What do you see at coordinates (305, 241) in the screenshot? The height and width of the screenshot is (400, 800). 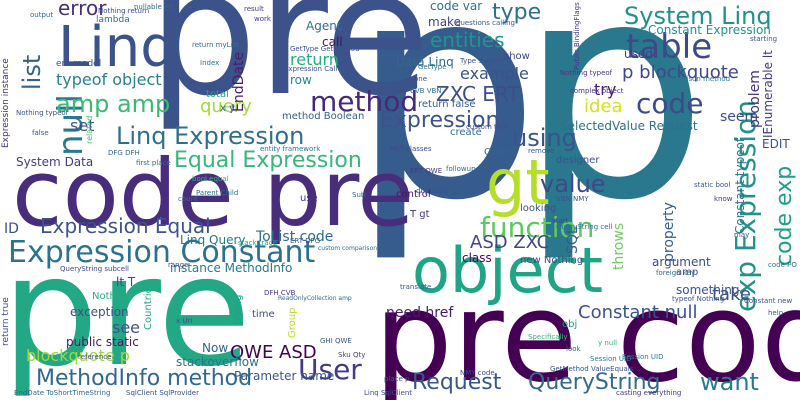 I see `cloud-word: ERT DFG` at bounding box center [305, 241].